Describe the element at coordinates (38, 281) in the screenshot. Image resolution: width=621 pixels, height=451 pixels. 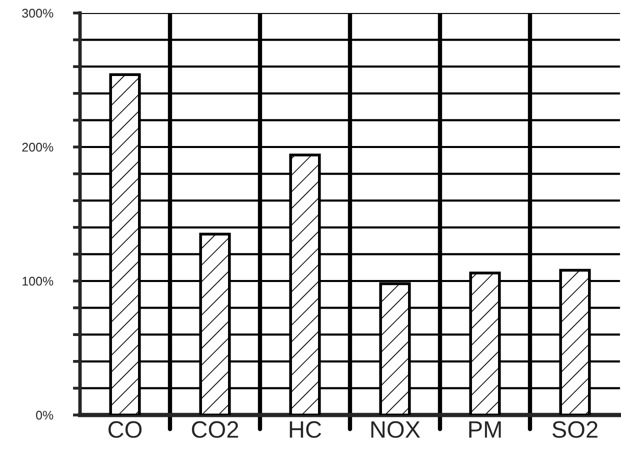
I see `y-tick-label: 100%` at that location.